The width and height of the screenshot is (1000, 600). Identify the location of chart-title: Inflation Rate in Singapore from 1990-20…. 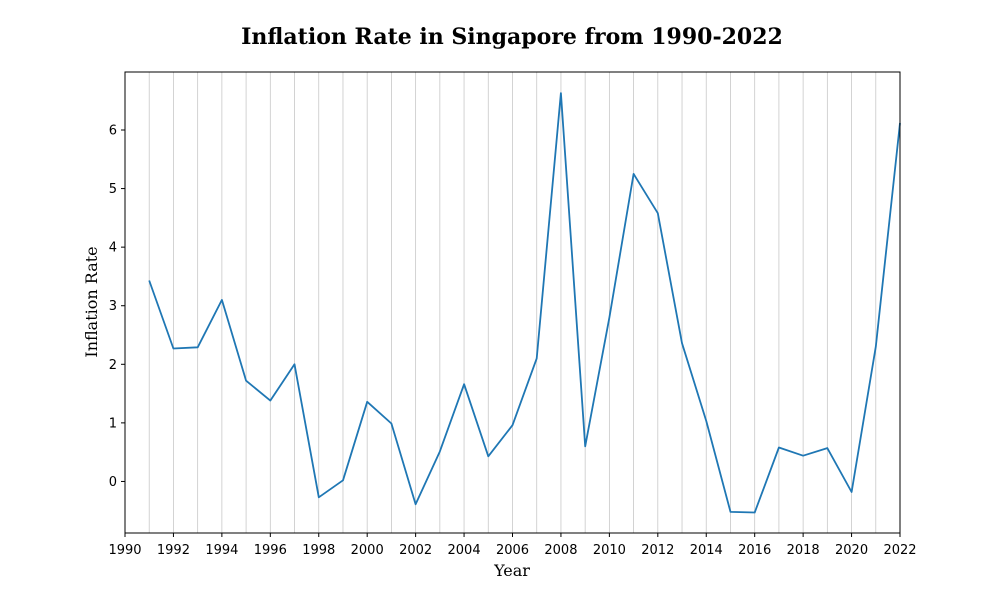
(512, 37).